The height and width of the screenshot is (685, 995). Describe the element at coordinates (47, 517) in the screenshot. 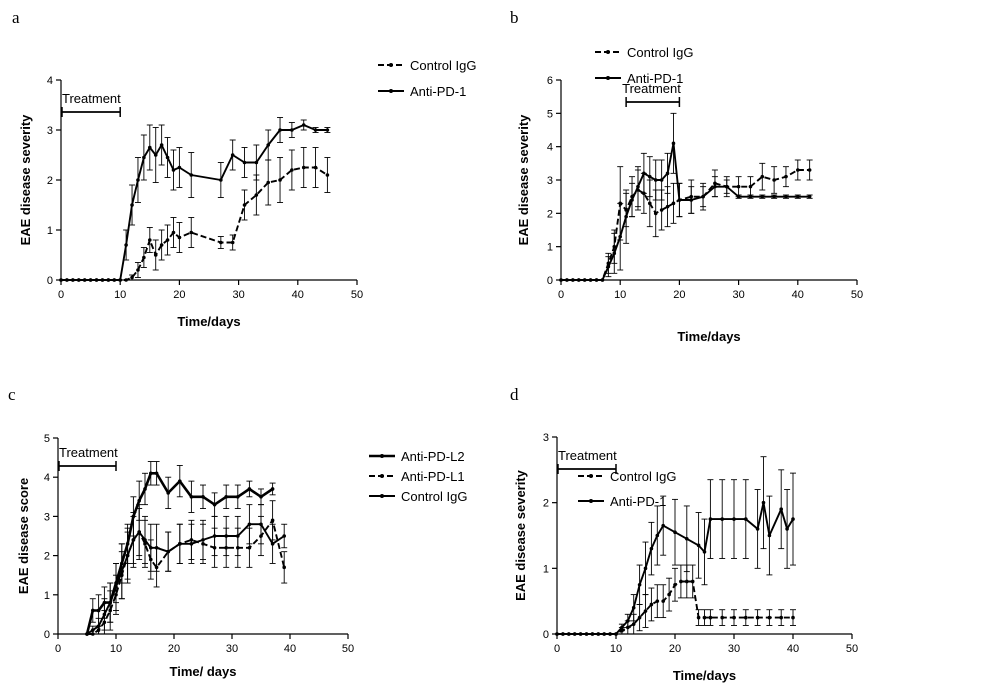

I see `y-tick-label: 3` at that location.